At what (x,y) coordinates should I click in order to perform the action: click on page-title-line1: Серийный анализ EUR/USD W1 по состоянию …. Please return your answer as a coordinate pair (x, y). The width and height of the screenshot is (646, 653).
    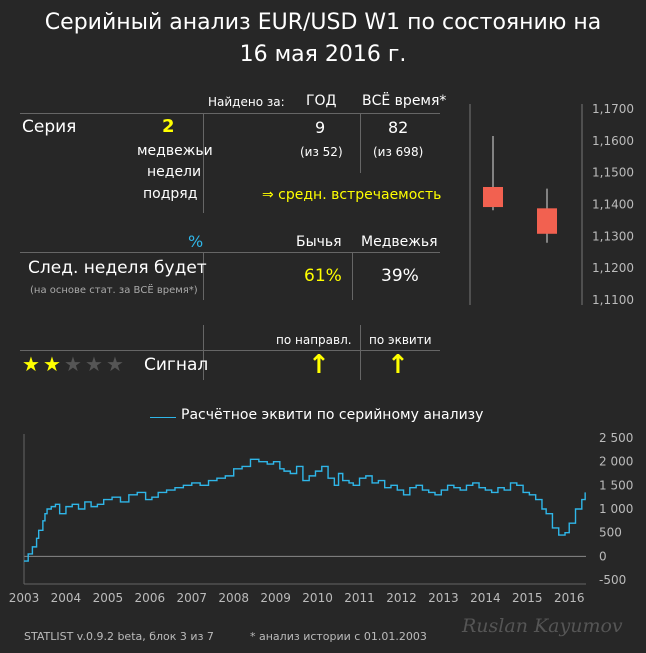
    Looking at the image, I should click on (323, 22).